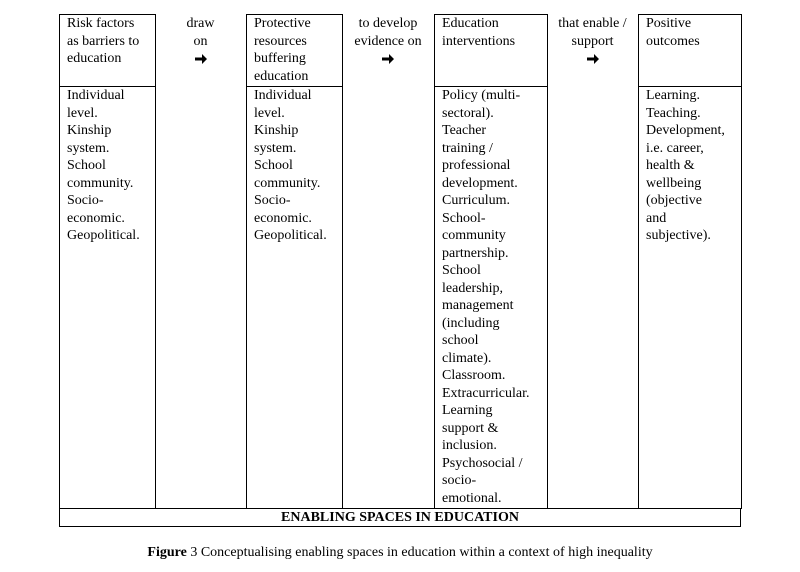  I want to click on connector-line: support, so click(592, 41).